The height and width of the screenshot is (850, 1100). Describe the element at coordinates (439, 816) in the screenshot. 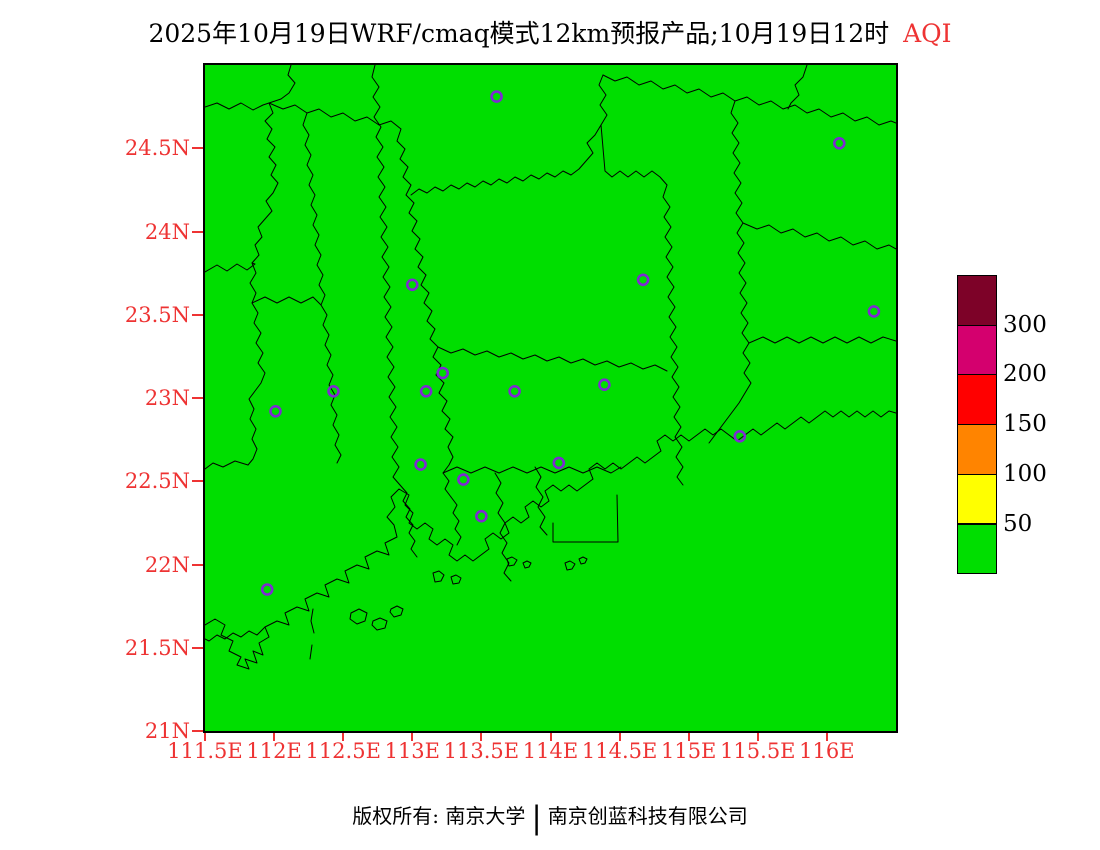

I see `footer-left-text: 版权所有: 南京大学` at that location.